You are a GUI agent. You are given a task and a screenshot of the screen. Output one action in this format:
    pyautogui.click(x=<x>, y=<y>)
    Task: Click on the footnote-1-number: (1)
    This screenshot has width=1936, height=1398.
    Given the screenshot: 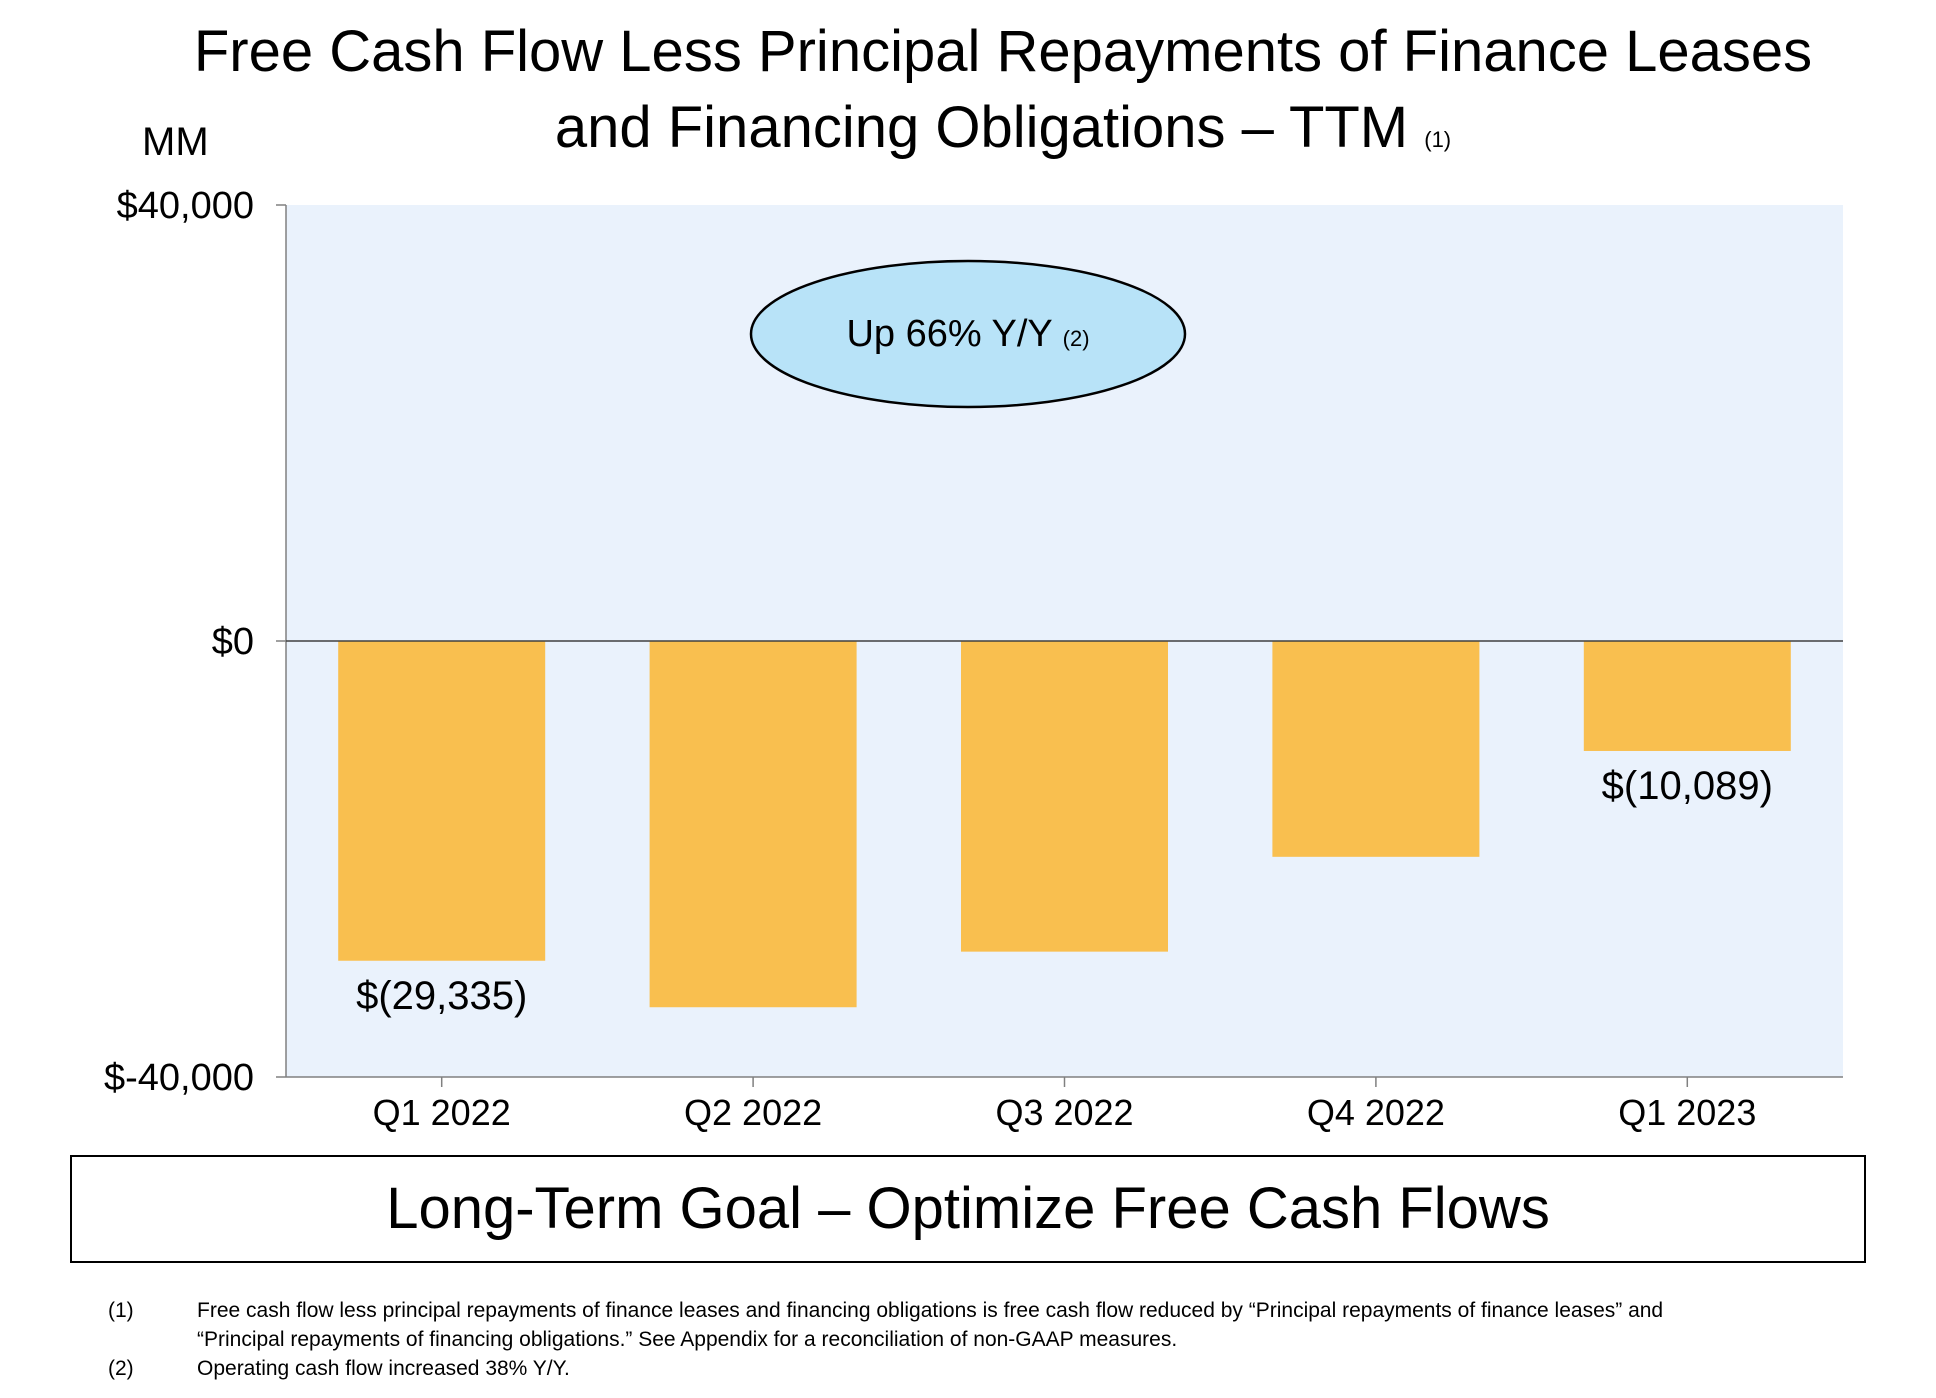 What is the action you would take?
    pyautogui.click(x=121, y=1310)
    